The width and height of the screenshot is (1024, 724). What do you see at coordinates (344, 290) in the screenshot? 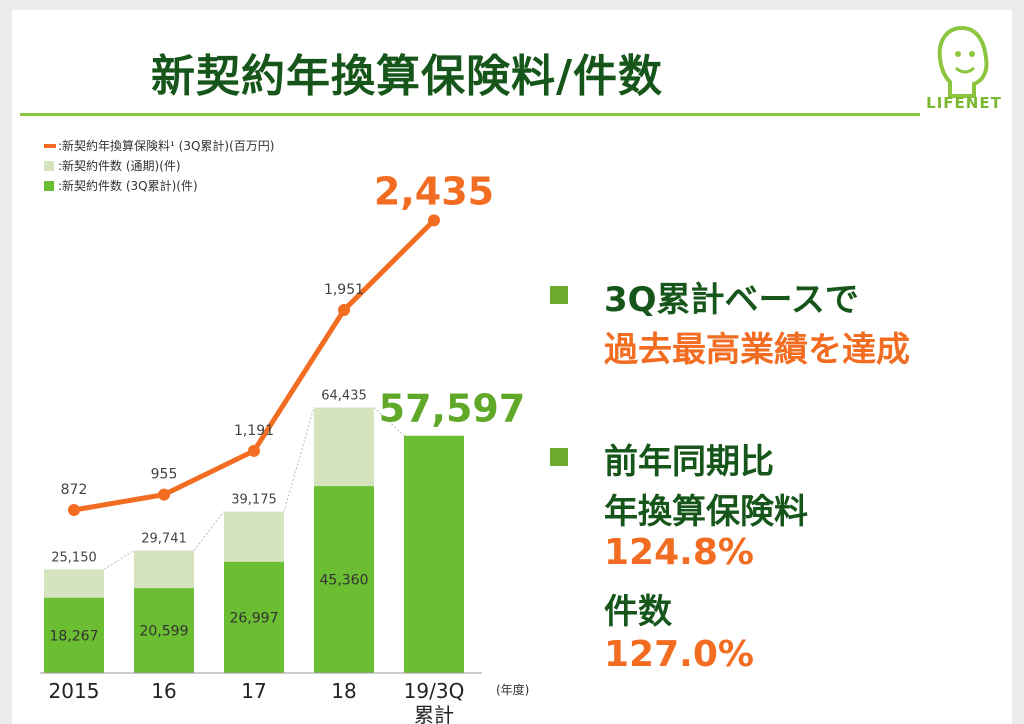
I see `premium-label: 1,951` at bounding box center [344, 290].